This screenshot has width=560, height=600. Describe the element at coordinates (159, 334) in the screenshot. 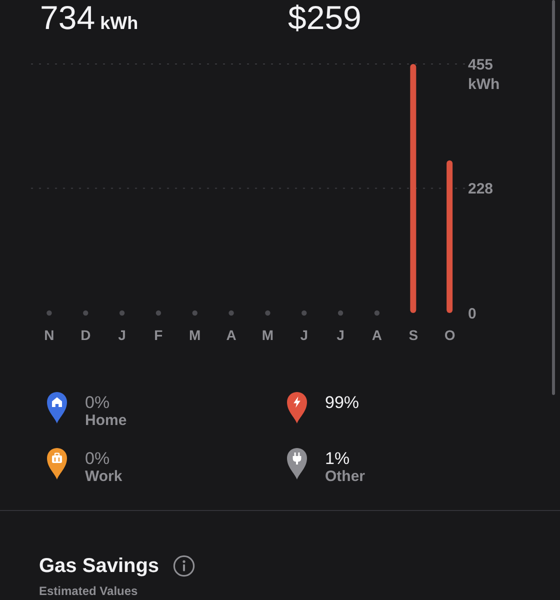

I see `x-tick-label: F` at that location.